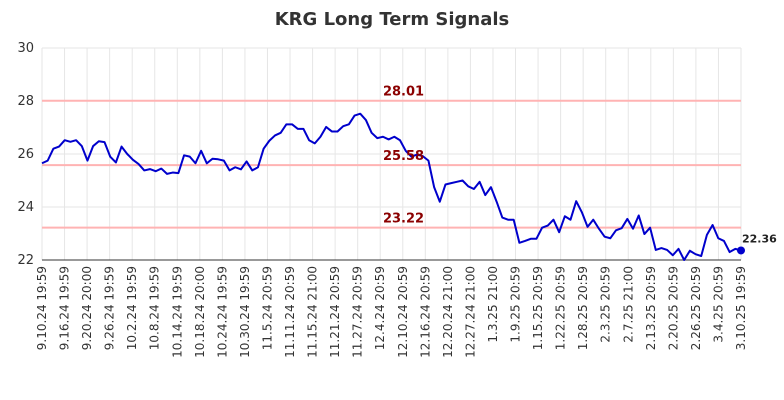 The height and width of the screenshot is (400, 784). Describe the element at coordinates (392, 19) in the screenshot. I see `chart-title: KRG Long Term Signals` at that location.